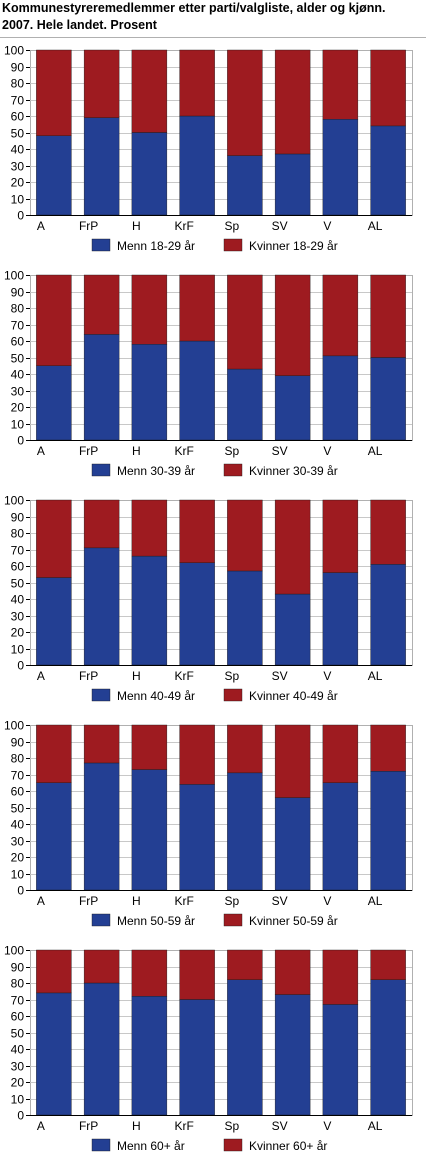 This screenshot has width=426, height=1164. Describe the element at coordinates (388, 532) in the screenshot. I see `chart-3-bar-al-women` at that location.